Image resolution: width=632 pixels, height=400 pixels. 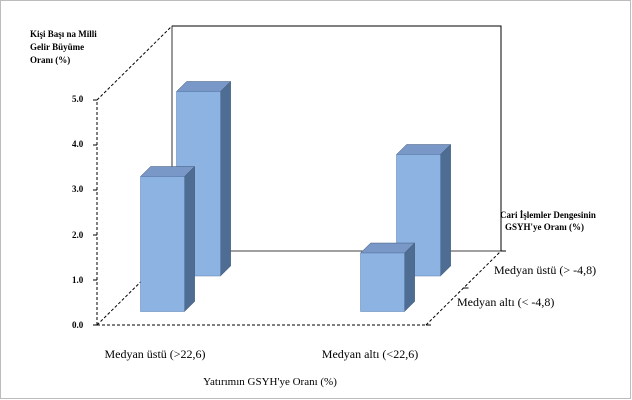 I want to click on left-wall-top-edge, so click(x=134, y=63).